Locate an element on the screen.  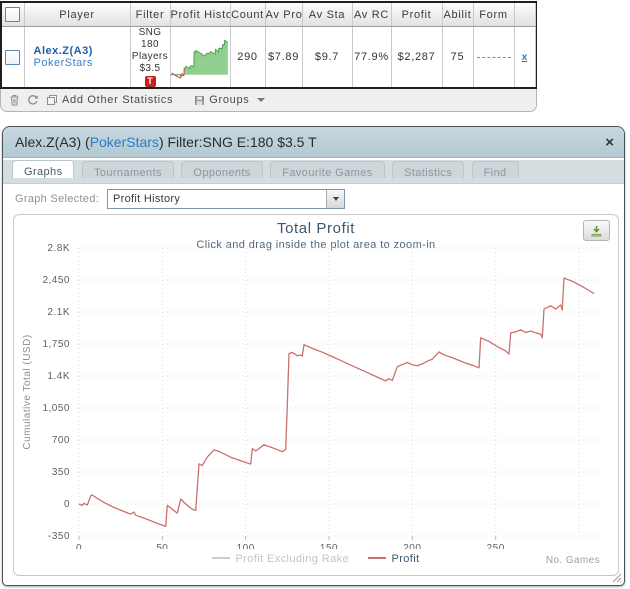
filter-cell: SNG 180 Players $3.5 T is located at coordinates (150, 56).